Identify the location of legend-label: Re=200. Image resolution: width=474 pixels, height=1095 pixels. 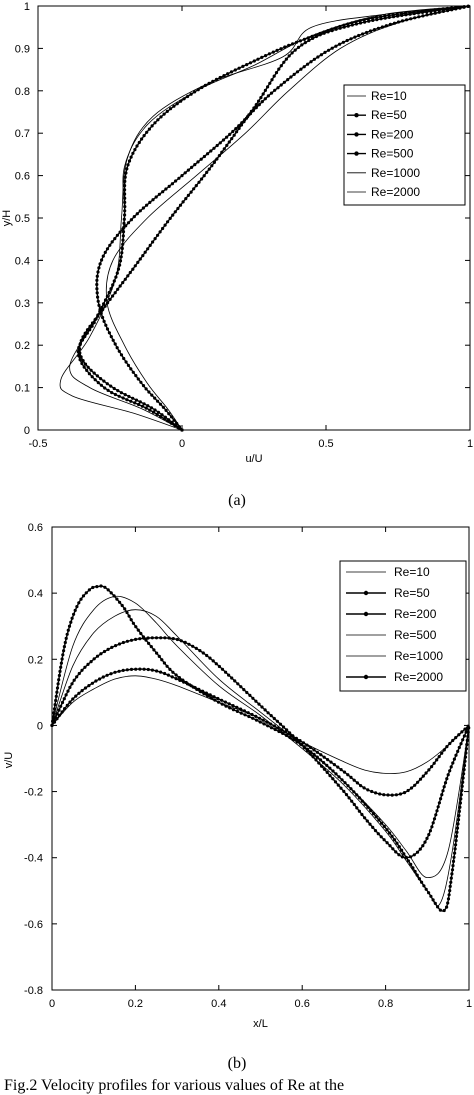
(392, 134).